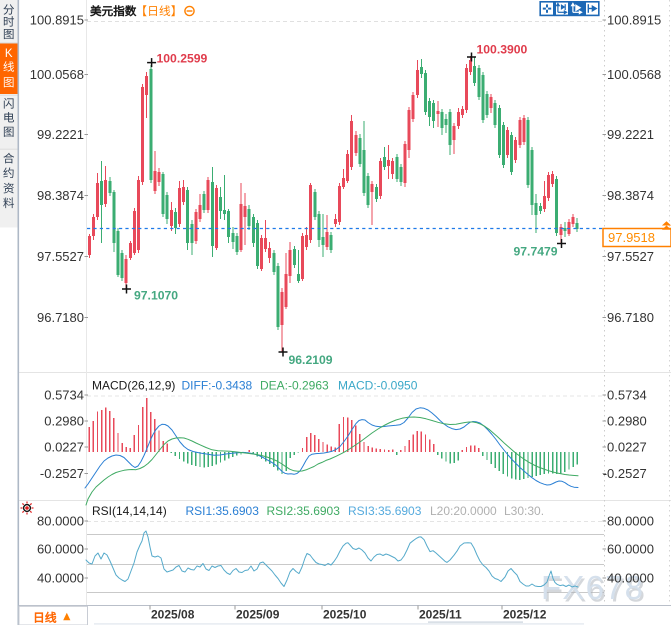 The height and width of the screenshot is (630, 671). Describe the element at coordinates (9, 54) in the screenshot. I see `svg-text: K` at that location.